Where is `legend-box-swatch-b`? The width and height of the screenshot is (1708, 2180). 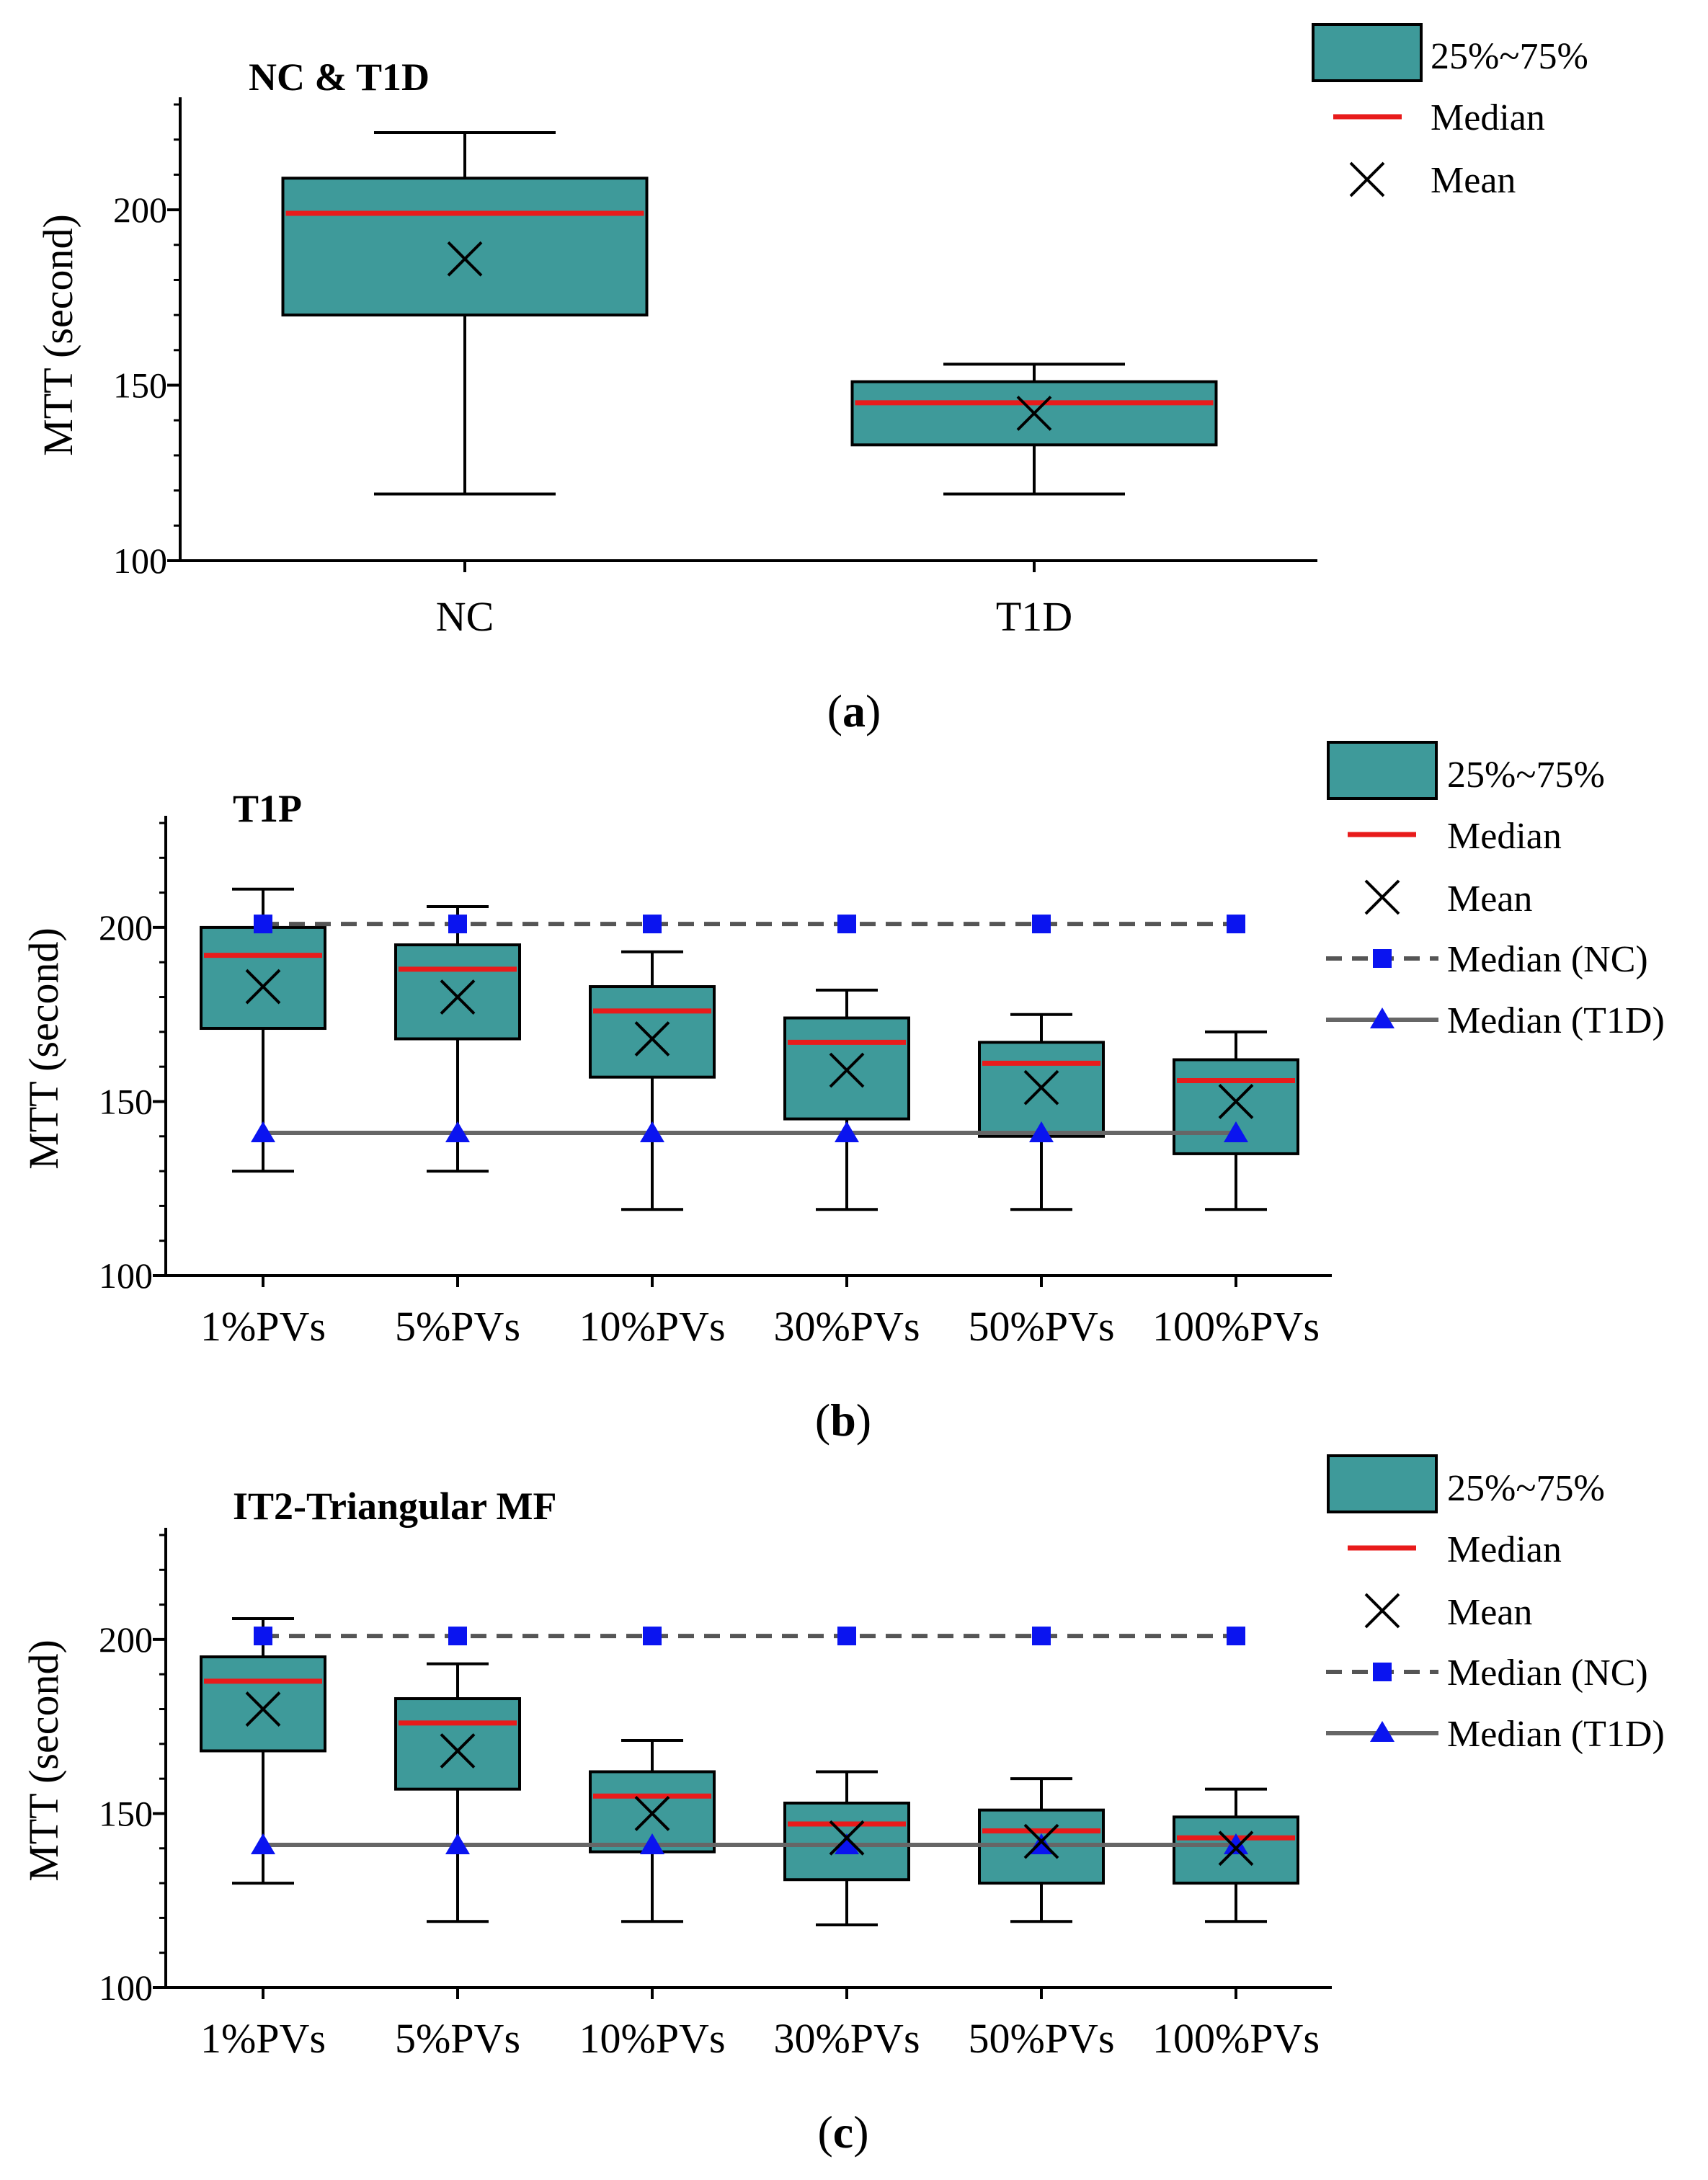
legend-box-swatch-b is located at coordinates (1382, 770).